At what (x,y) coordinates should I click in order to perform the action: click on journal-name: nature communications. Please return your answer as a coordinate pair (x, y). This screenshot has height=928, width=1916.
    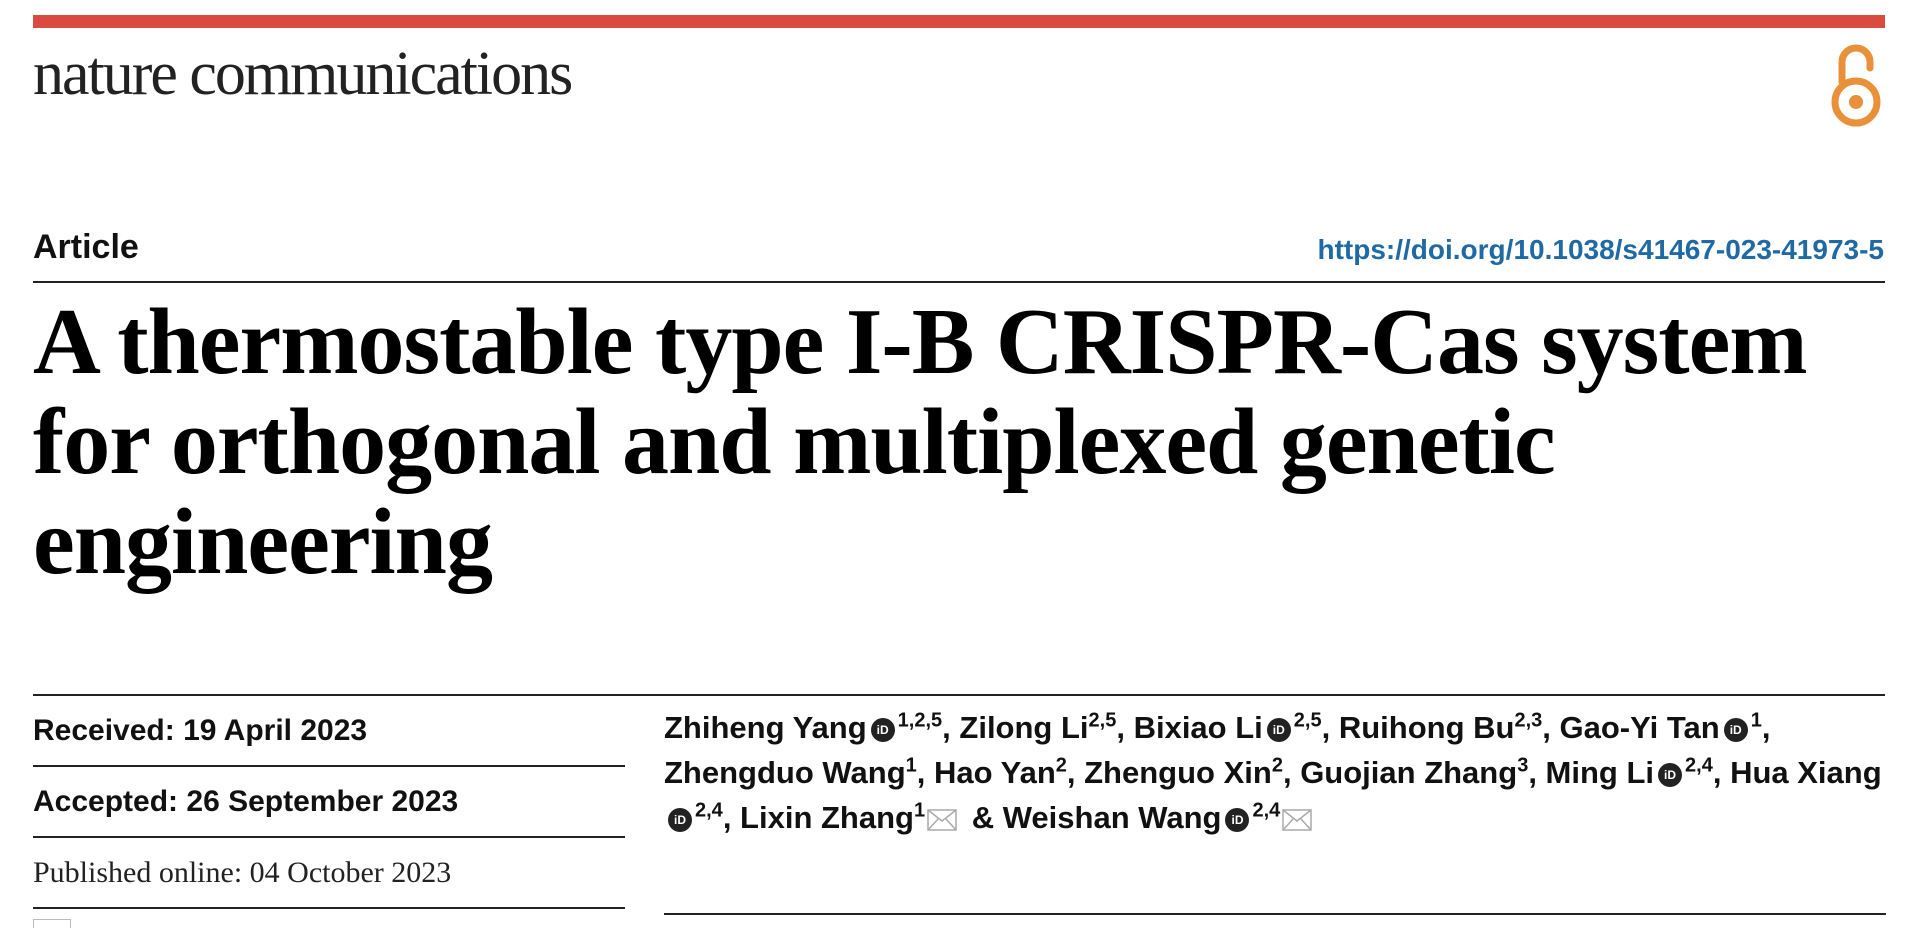
    Looking at the image, I should click on (303, 74).